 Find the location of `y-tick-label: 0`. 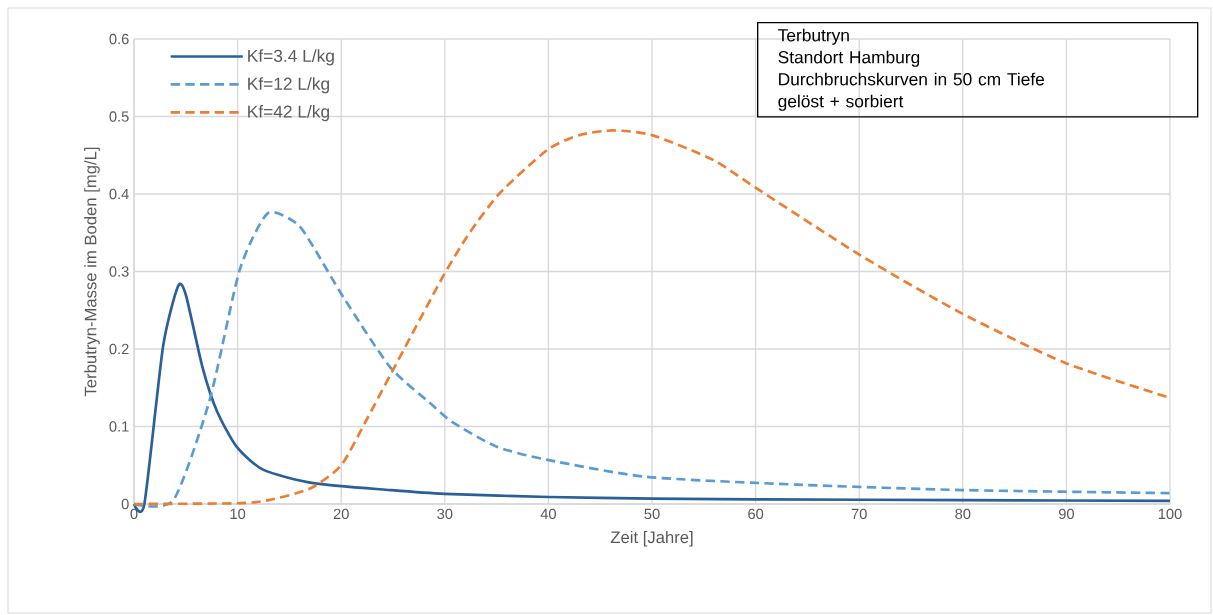

y-tick-label: 0 is located at coordinates (125, 504).